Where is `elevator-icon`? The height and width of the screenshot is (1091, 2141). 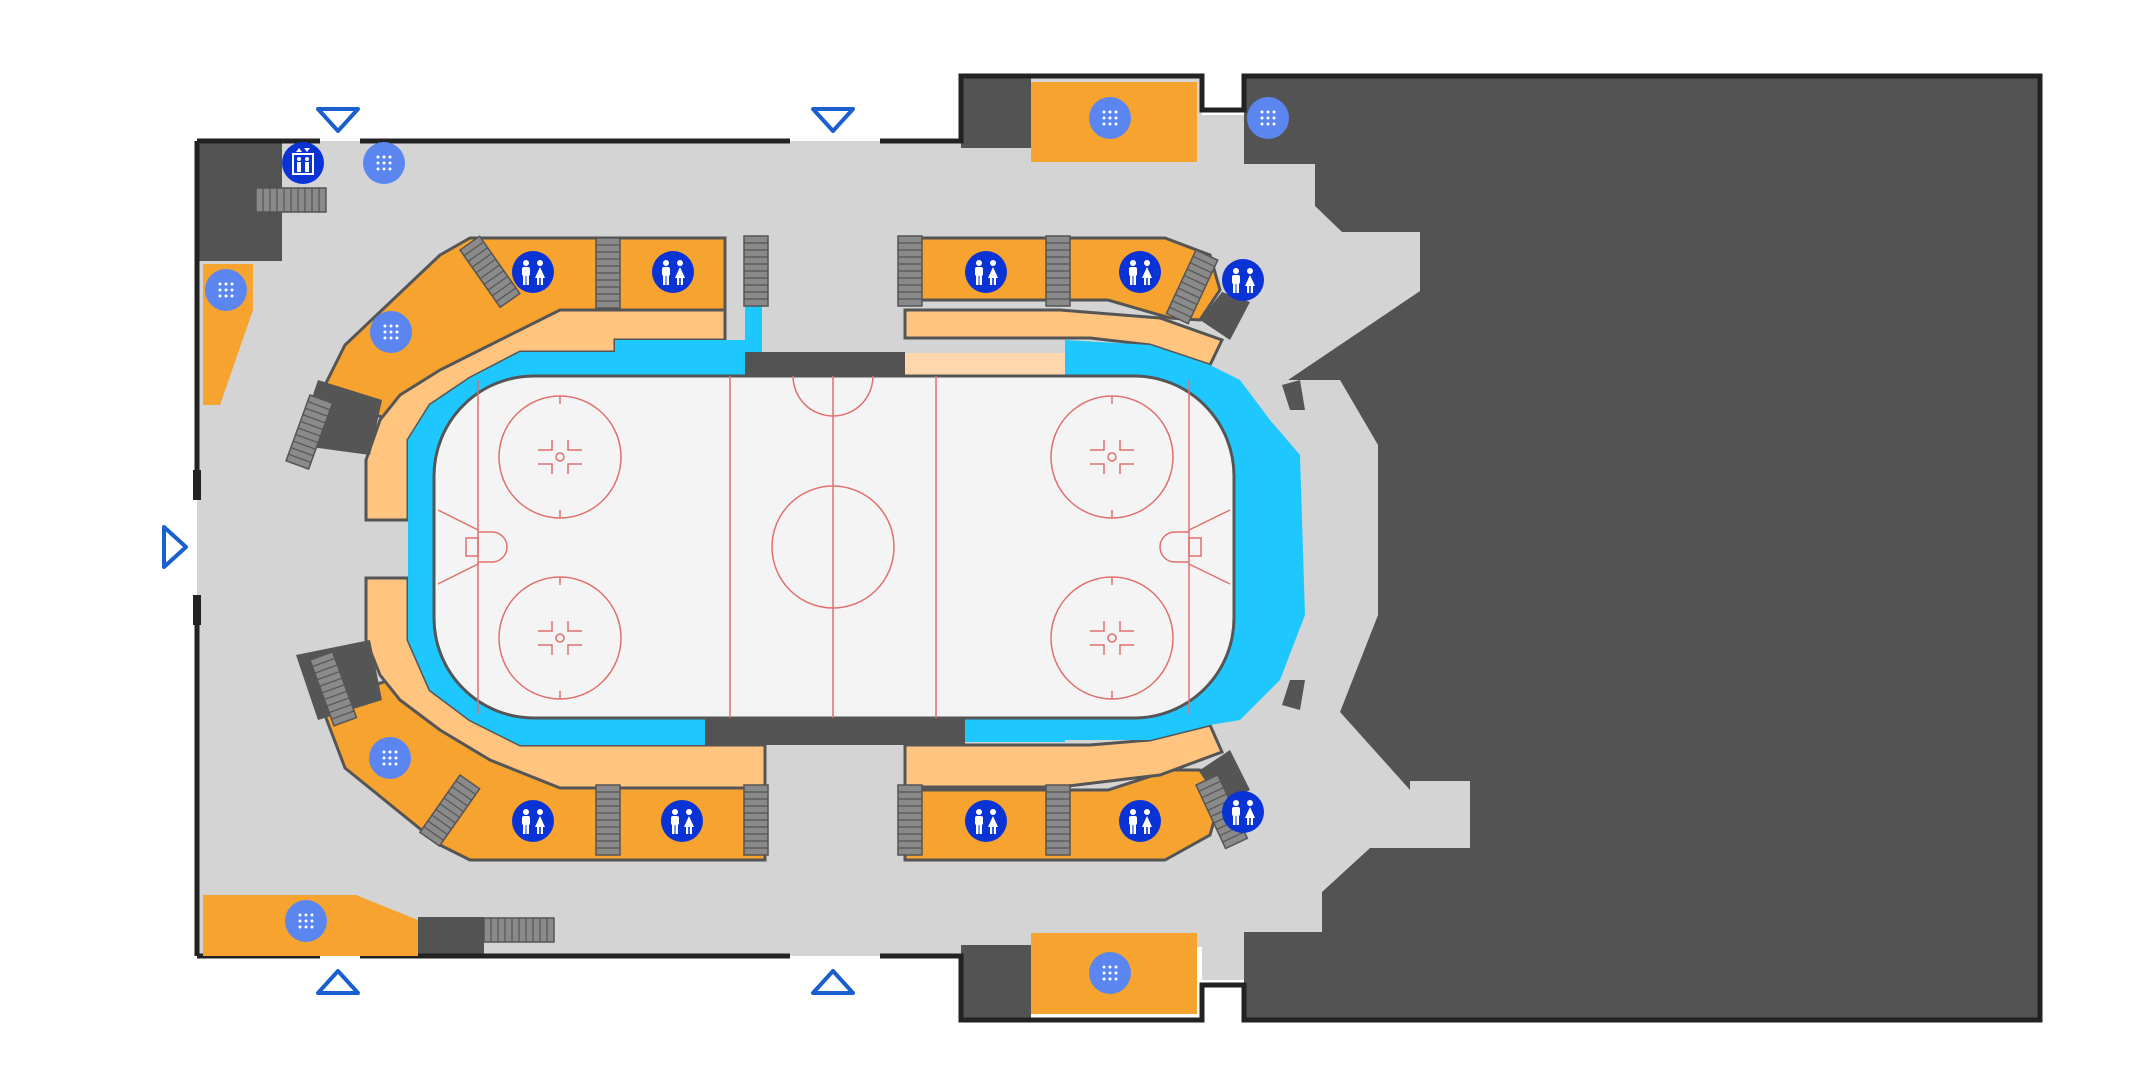
elevator-icon is located at coordinates (303, 163).